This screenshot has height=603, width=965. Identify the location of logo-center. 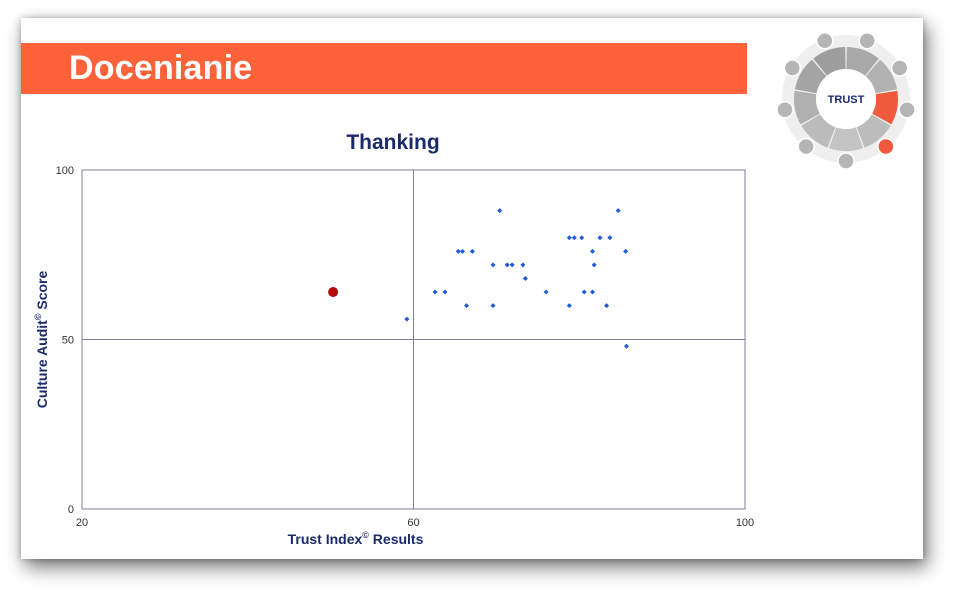
(846, 99).